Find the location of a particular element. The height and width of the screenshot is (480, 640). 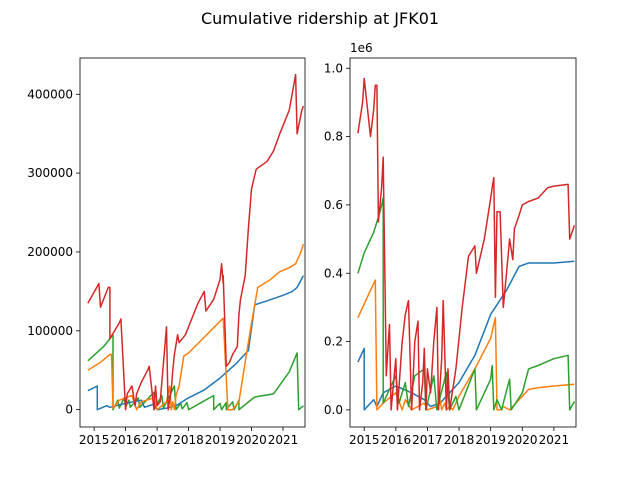

y-tick-label: 400000 is located at coordinates (50, 94).